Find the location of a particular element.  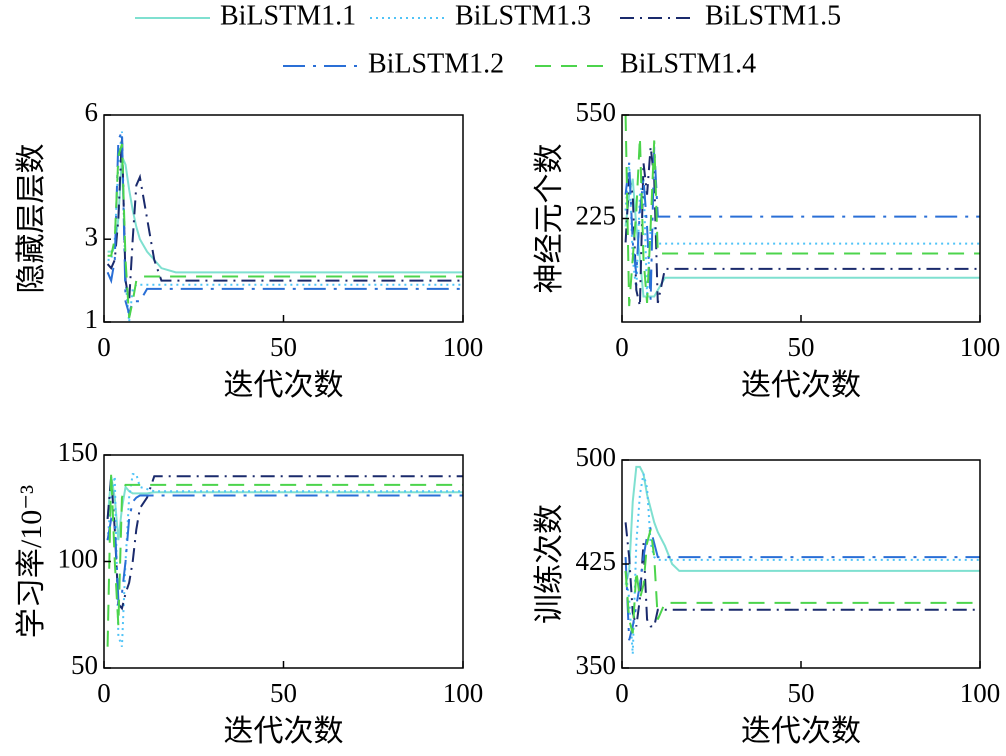

legend-label: BiLSTM1.5 is located at coordinates (773, 15).